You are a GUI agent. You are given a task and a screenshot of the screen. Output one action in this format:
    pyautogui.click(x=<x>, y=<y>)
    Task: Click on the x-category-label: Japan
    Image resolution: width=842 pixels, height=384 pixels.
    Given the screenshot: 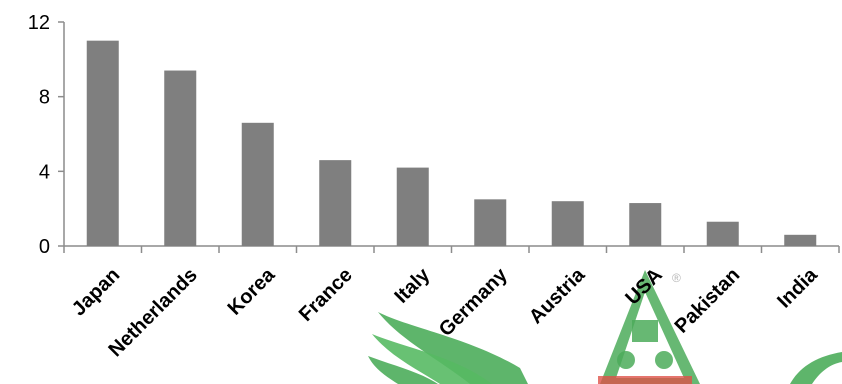 What is the action you would take?
    pyautogui.click(x=96, y=292)
    